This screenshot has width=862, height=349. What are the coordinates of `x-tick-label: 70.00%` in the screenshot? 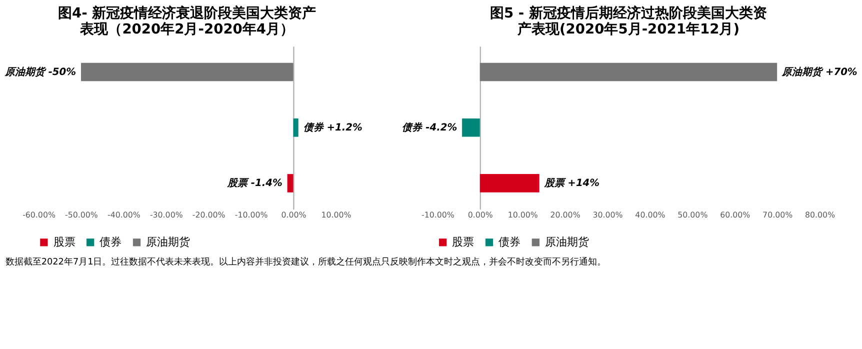 It's located at (778, 215).